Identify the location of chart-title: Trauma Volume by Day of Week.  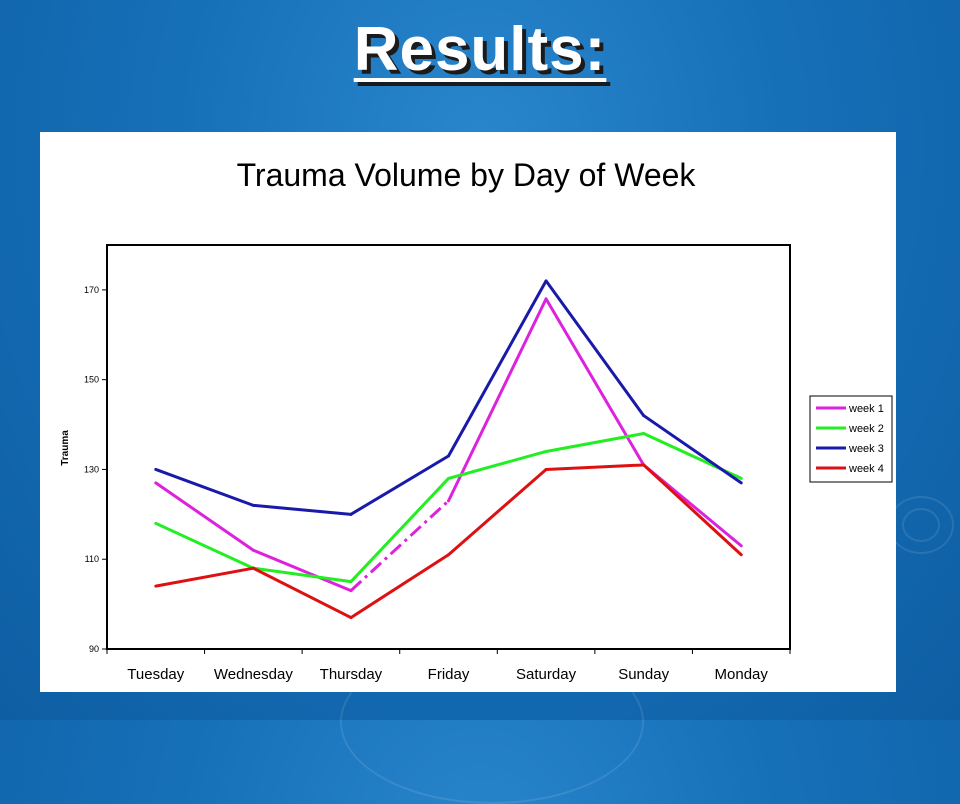
(467, 175).